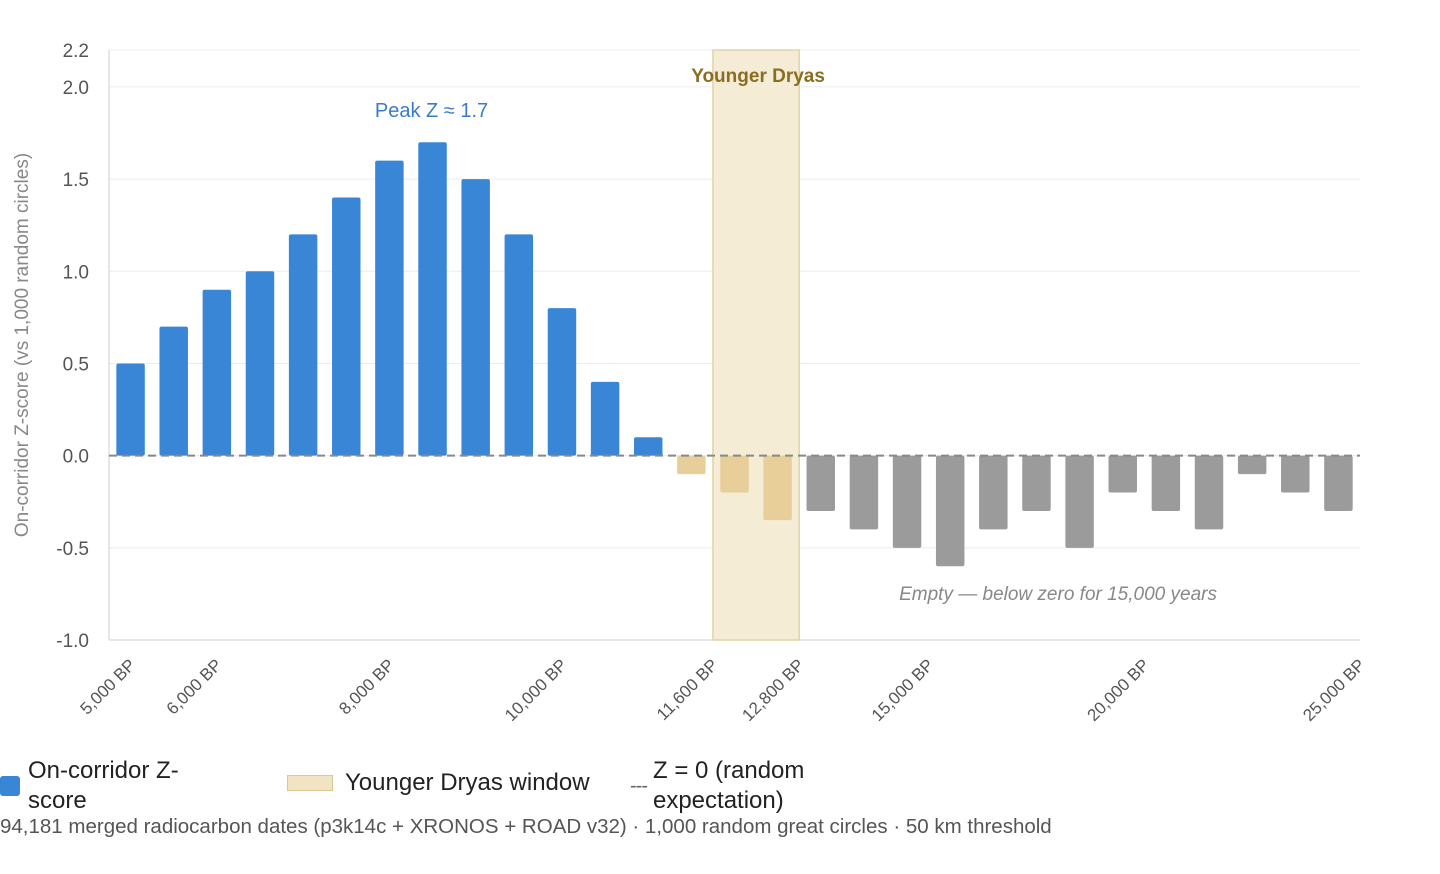 The image size is (1440, 874). I want to click on y-tick-label: 2.2, so click(76, 51).